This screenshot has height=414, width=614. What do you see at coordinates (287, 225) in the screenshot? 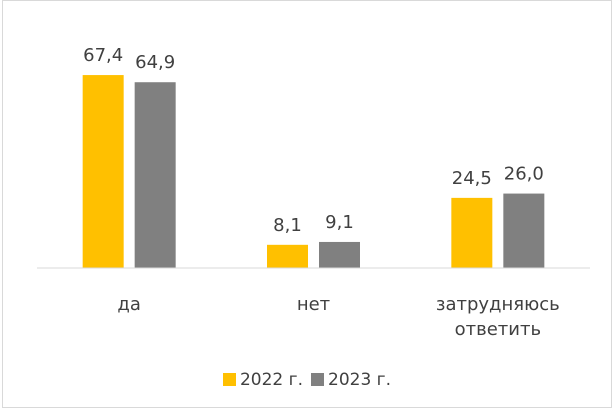
I see `data-label: 8,1` at bounding box center [287, 225].